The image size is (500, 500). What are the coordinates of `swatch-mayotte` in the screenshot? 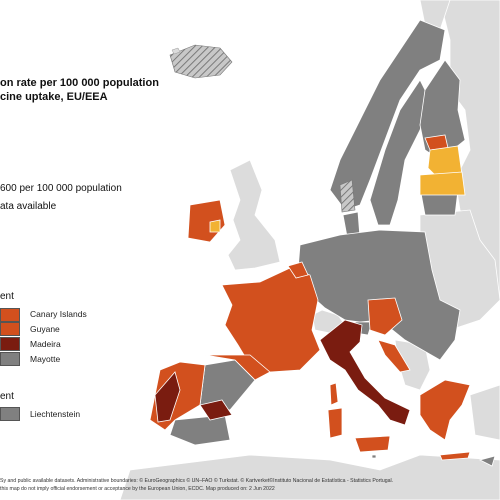 It's located at (10, 359).